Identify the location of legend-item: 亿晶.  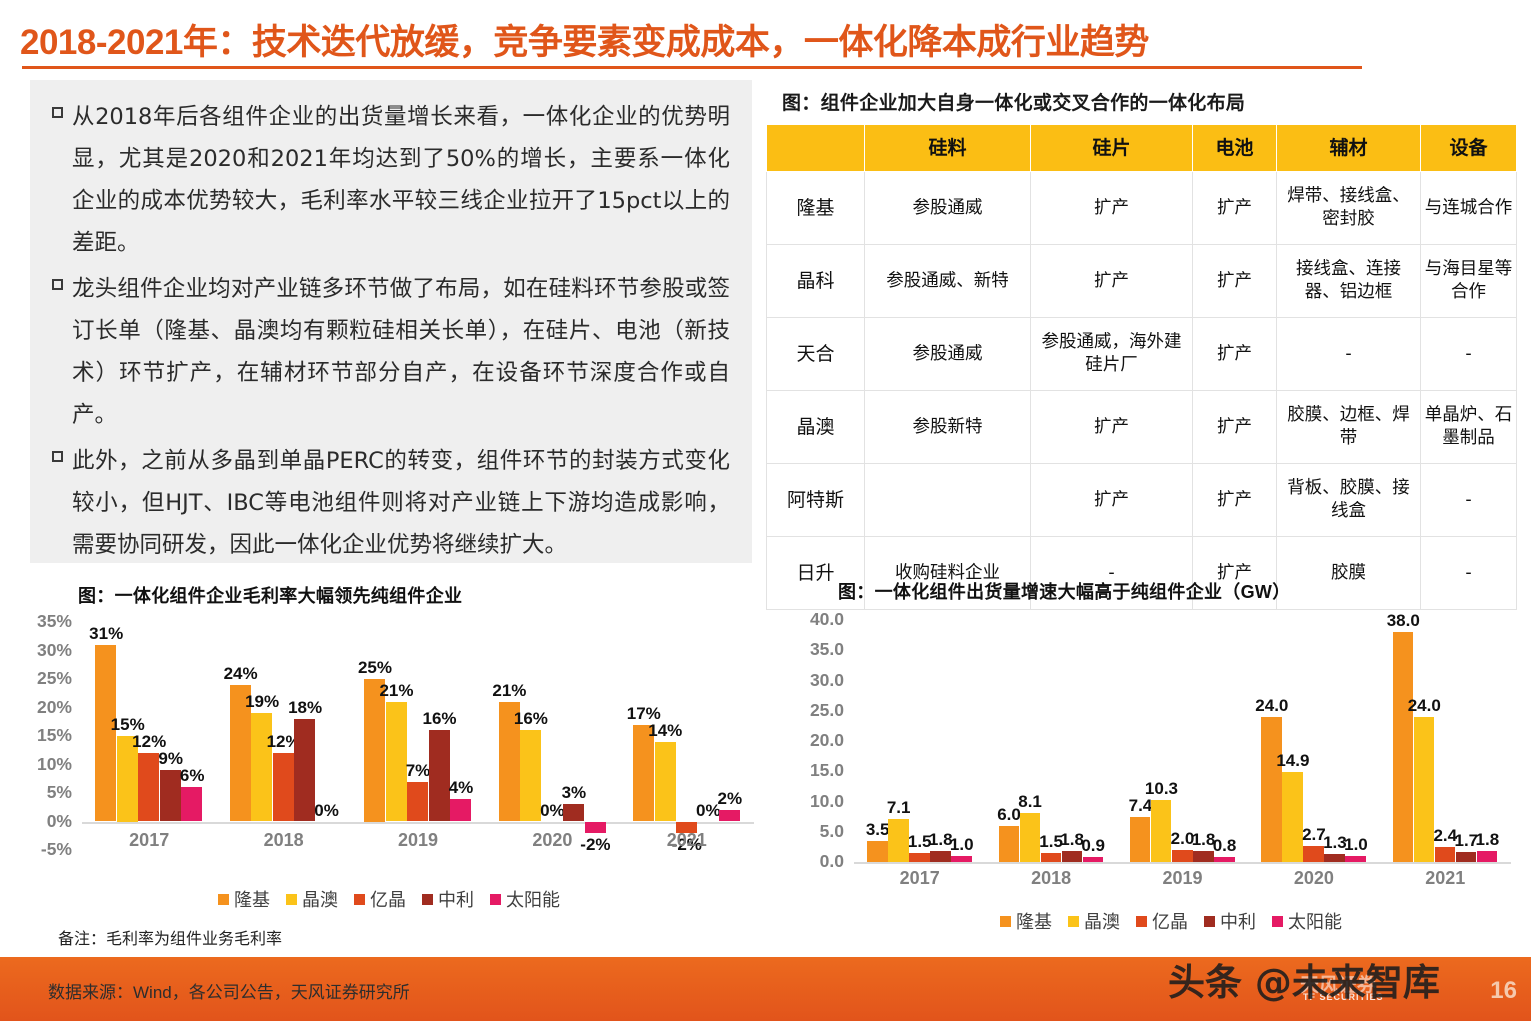
(380, 899).